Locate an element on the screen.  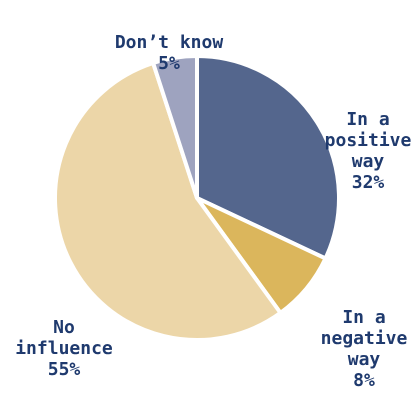
label-dont-know: Don’t know 5% is located at coordinates (169, 53).